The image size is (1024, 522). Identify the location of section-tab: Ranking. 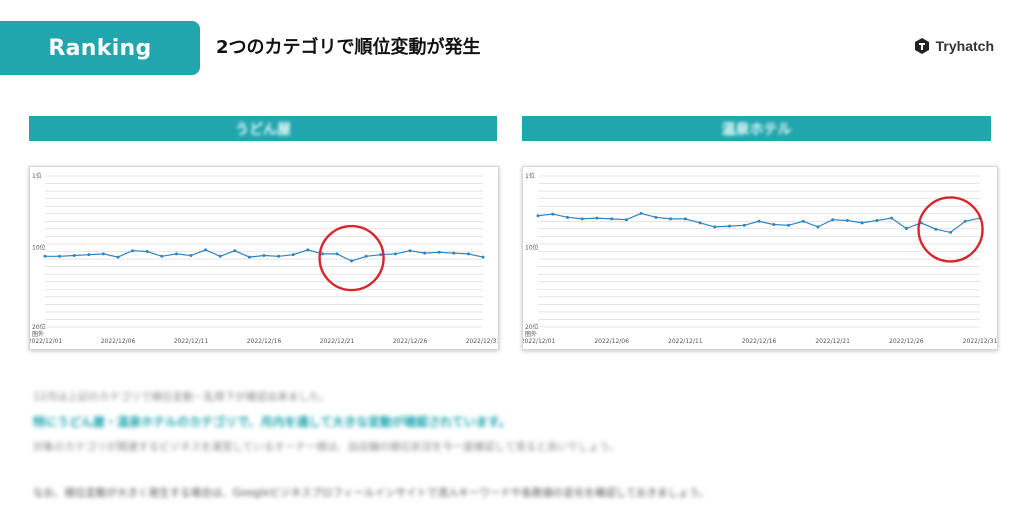
(100, 48).